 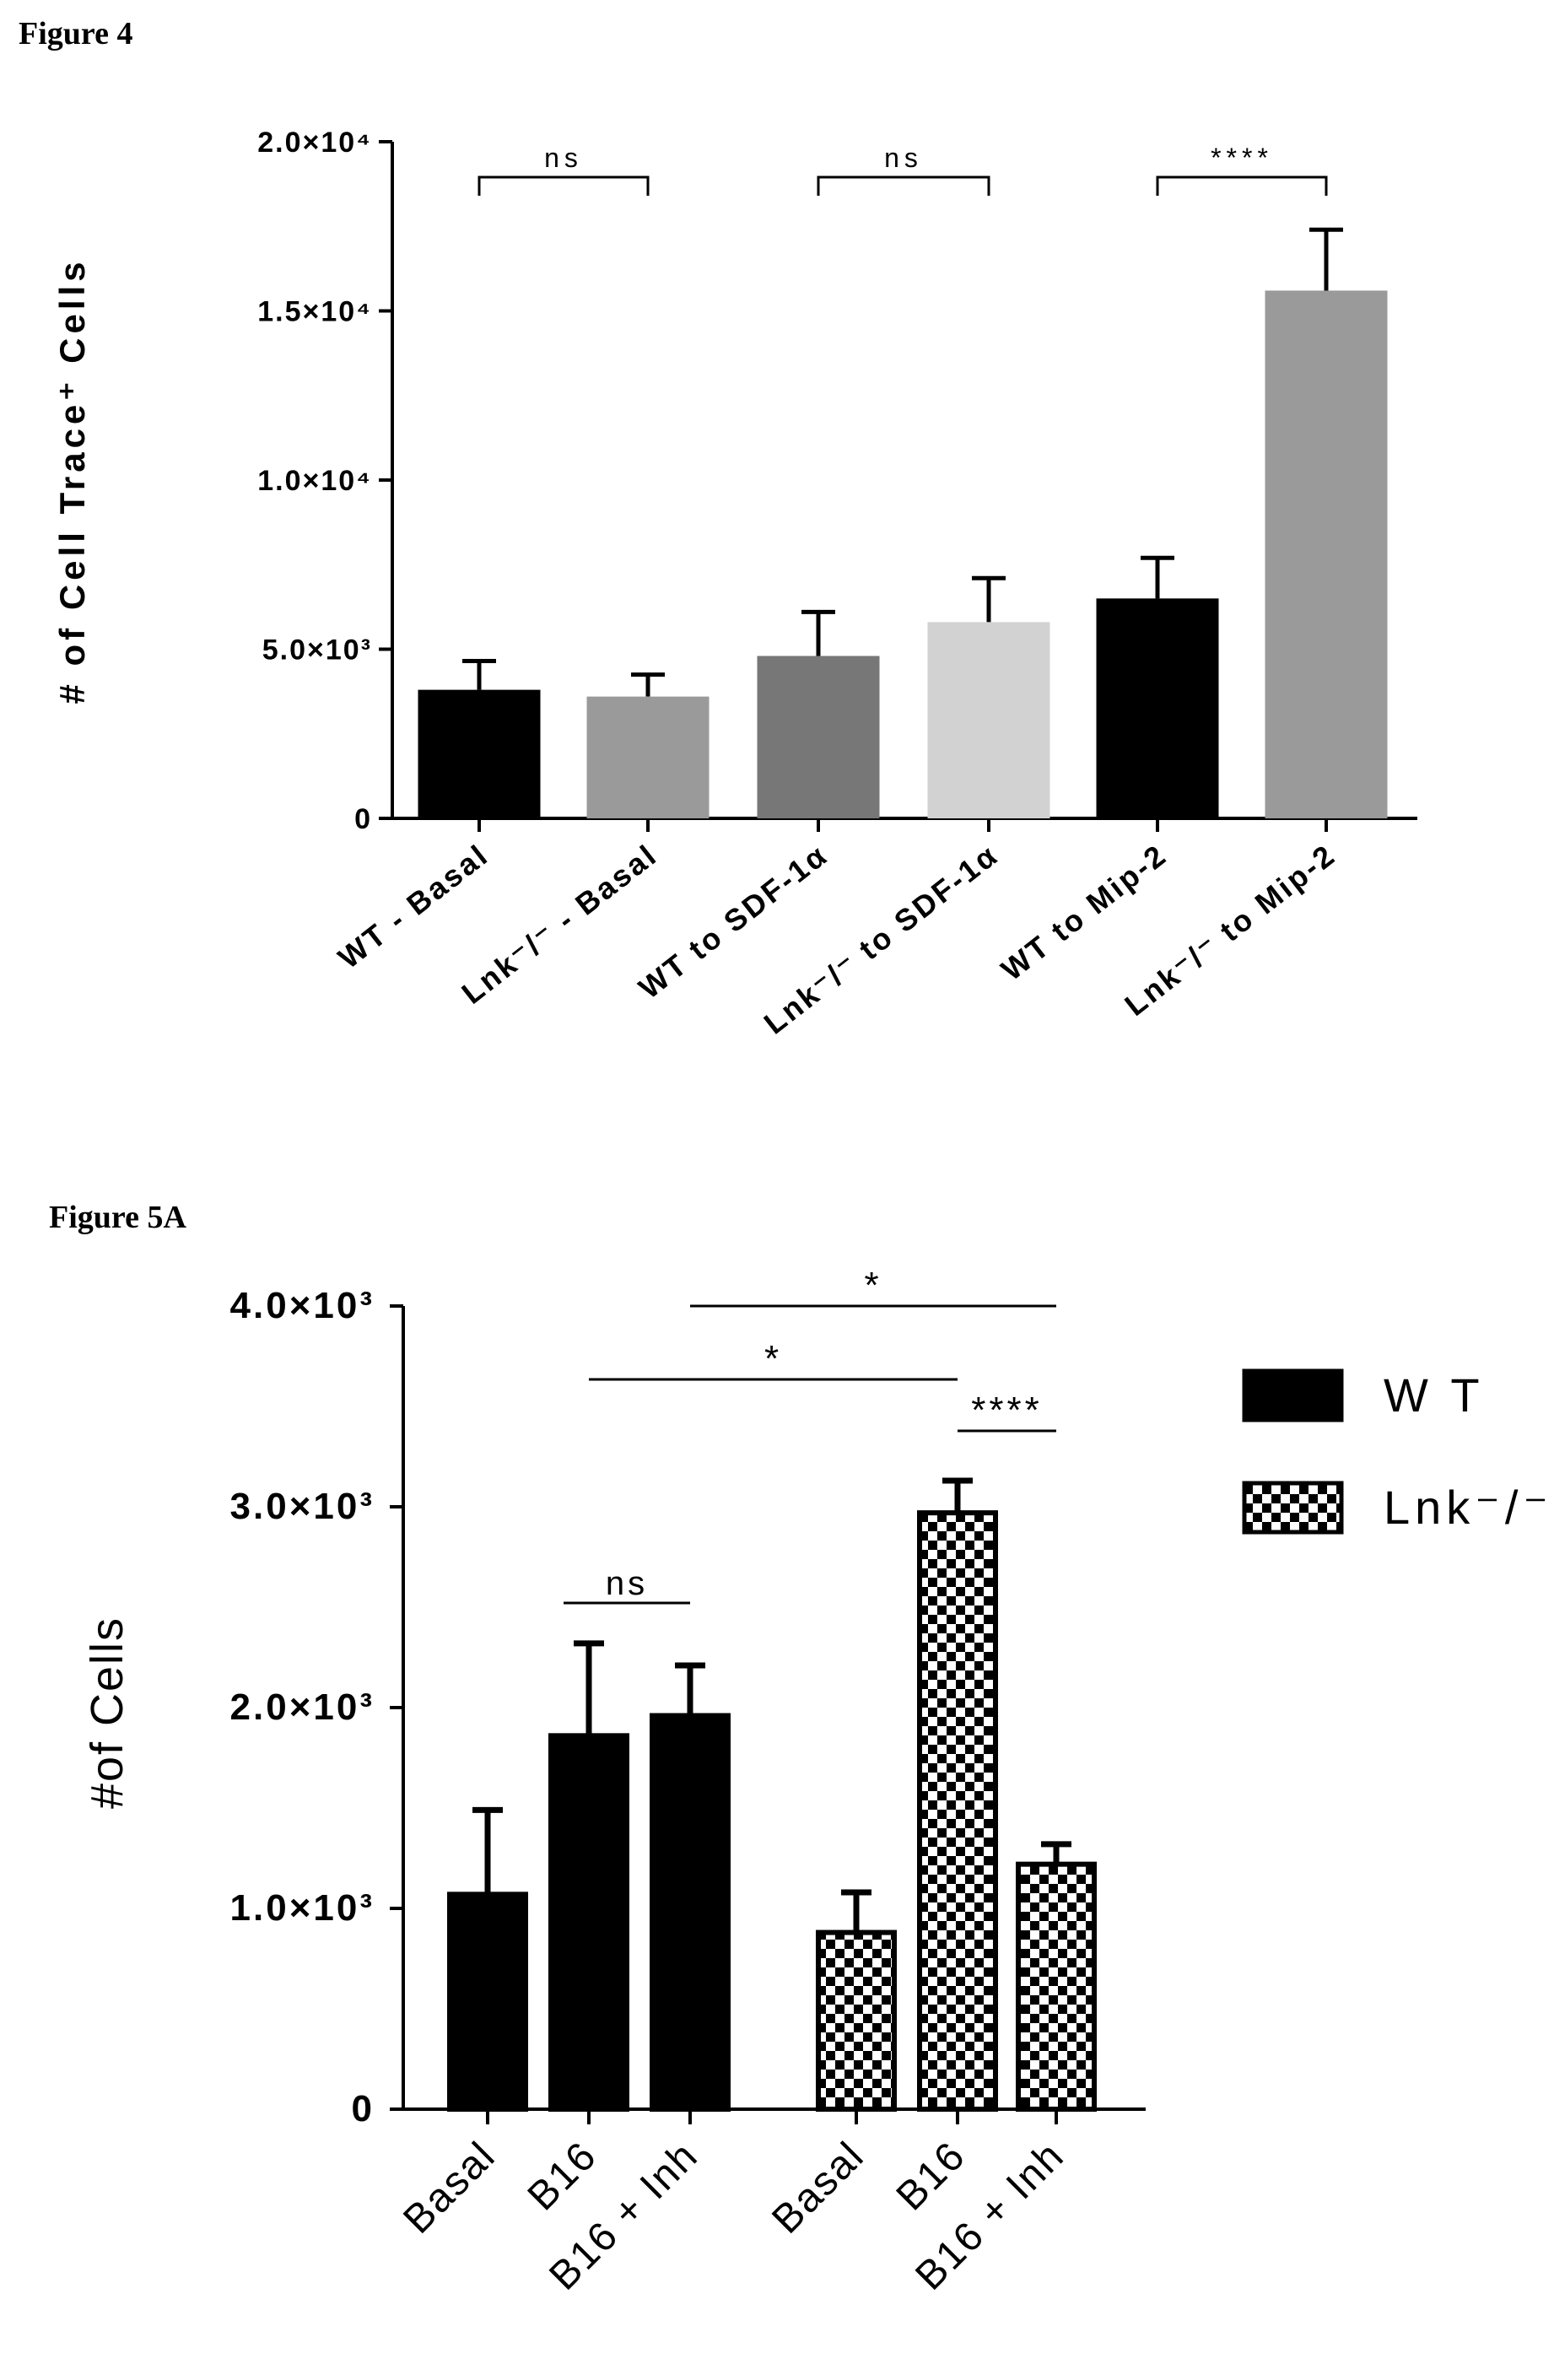 What do you see at coordinates (75, 33) in the screenshot?
I see `figure-4-title: Figure 4` at bounding box center [75, 33].